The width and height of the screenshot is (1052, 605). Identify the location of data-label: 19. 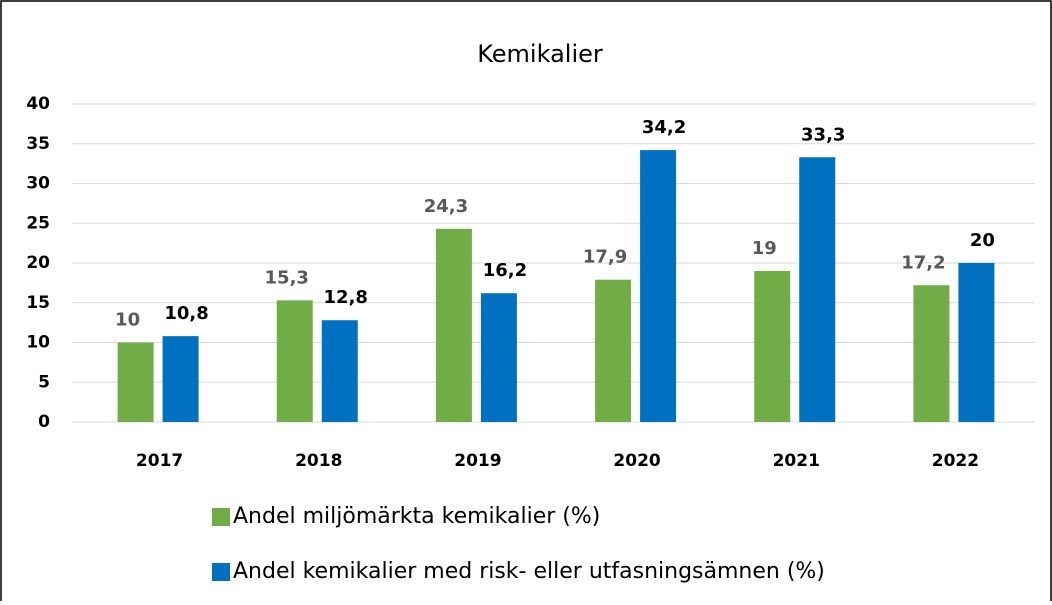
(764, 248).